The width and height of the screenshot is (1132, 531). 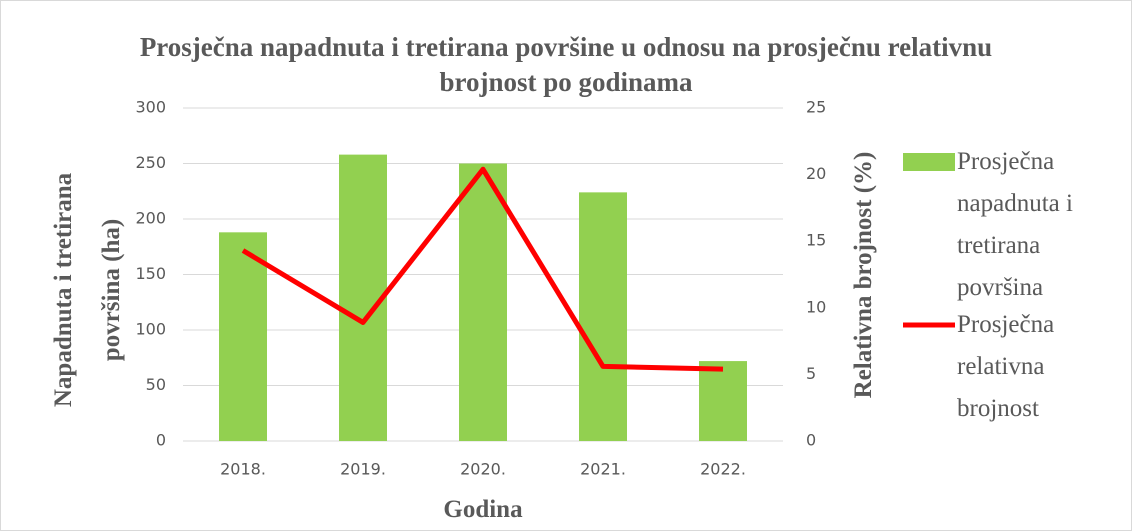 What do you see at coordinates (1006, 366) in the screenshot?
I see `legend-label: Prosječna relativna brojnost` at bounding box center [1006, 366].